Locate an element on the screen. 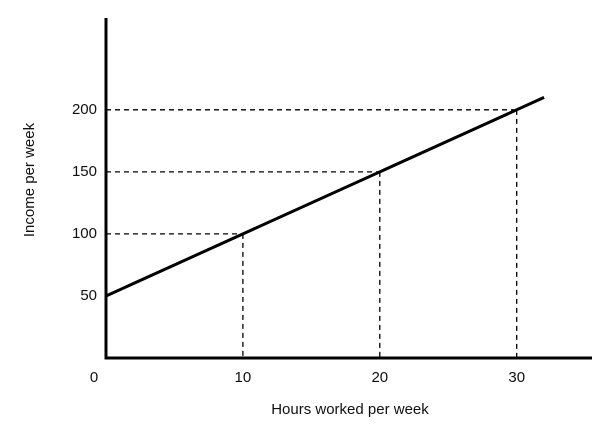 The image size is (616, 441). x-tick-label: 30 is located at coordinates (516, 377).